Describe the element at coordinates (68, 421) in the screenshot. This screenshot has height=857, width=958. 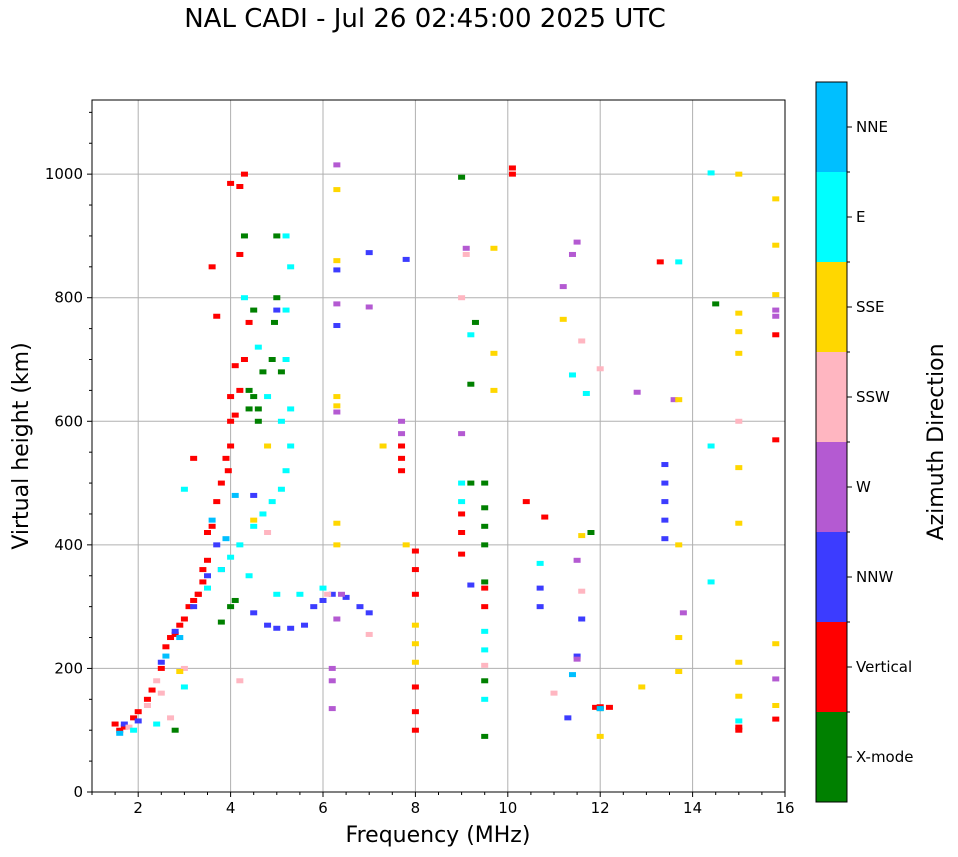
I see `y-tick-label: 600` at that location.